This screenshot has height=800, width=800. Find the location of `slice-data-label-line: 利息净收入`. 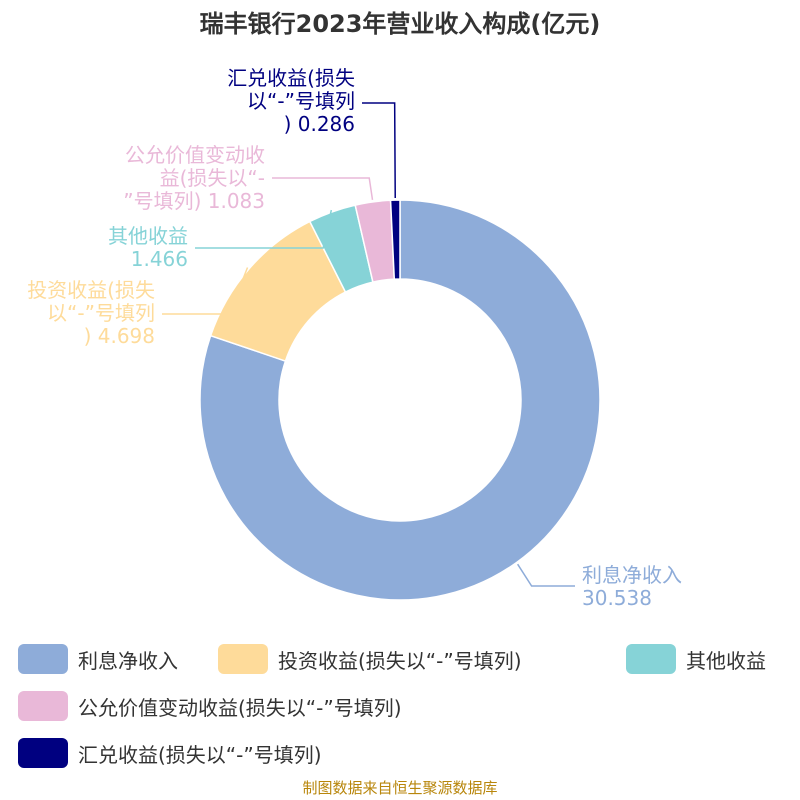

slice-data-label-line: 利息净收入 is located at coordinates (632, 575).